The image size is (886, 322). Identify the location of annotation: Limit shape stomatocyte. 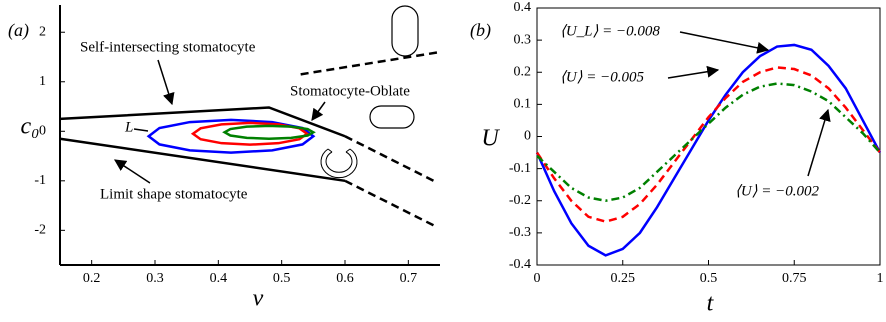
(174, 194).